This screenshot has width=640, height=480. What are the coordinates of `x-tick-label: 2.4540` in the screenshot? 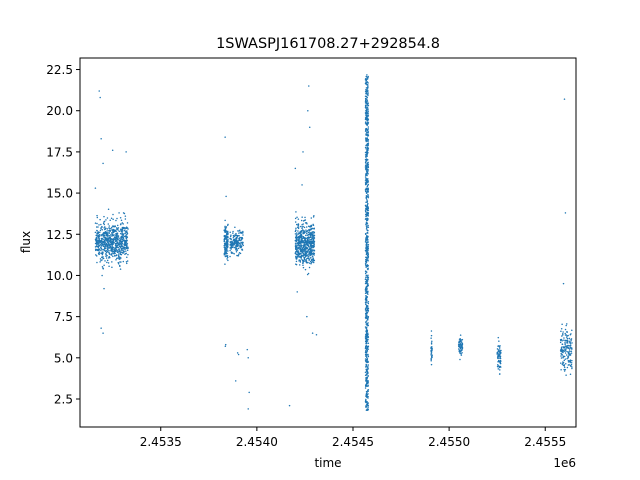 It's located at (257, 442).